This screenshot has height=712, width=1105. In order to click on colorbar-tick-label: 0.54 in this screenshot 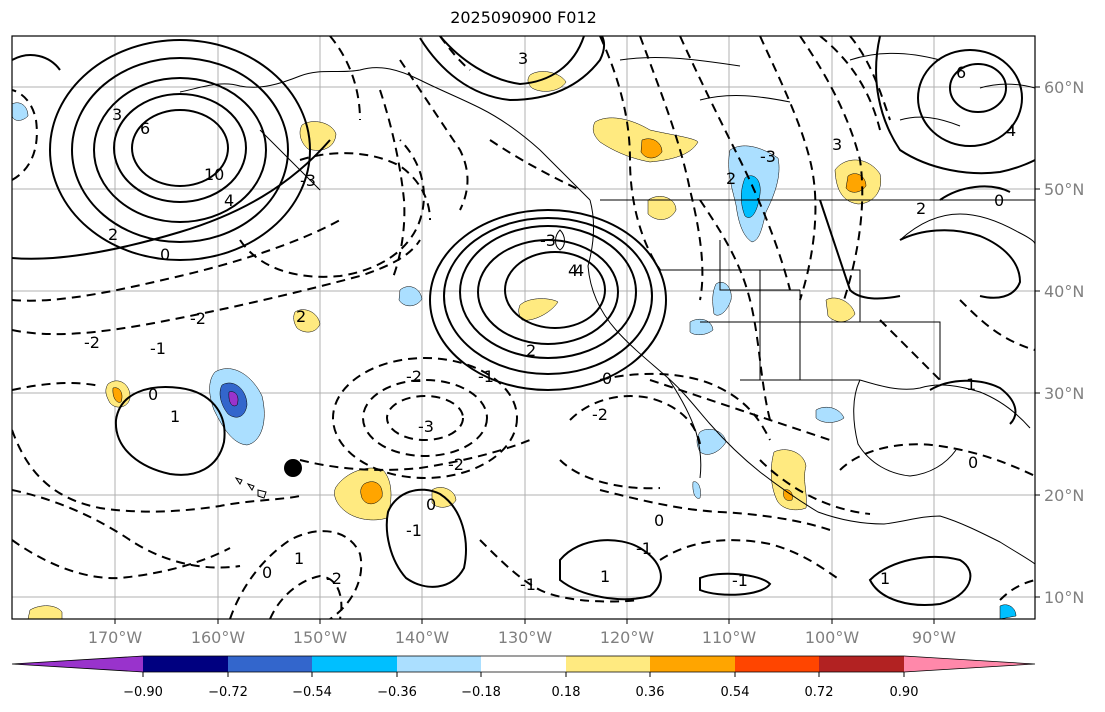, I will do `click(735, 692)`.